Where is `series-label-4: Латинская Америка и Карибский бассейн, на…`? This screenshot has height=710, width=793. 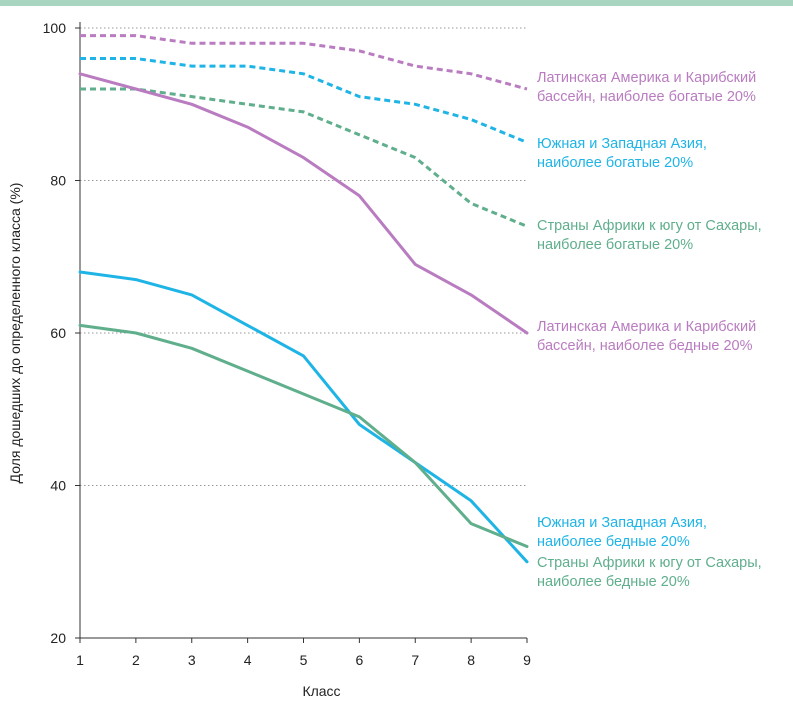 series-label-4: Латинская Америка и Карибский бассейн, на… is located at coordinates (646, 336).